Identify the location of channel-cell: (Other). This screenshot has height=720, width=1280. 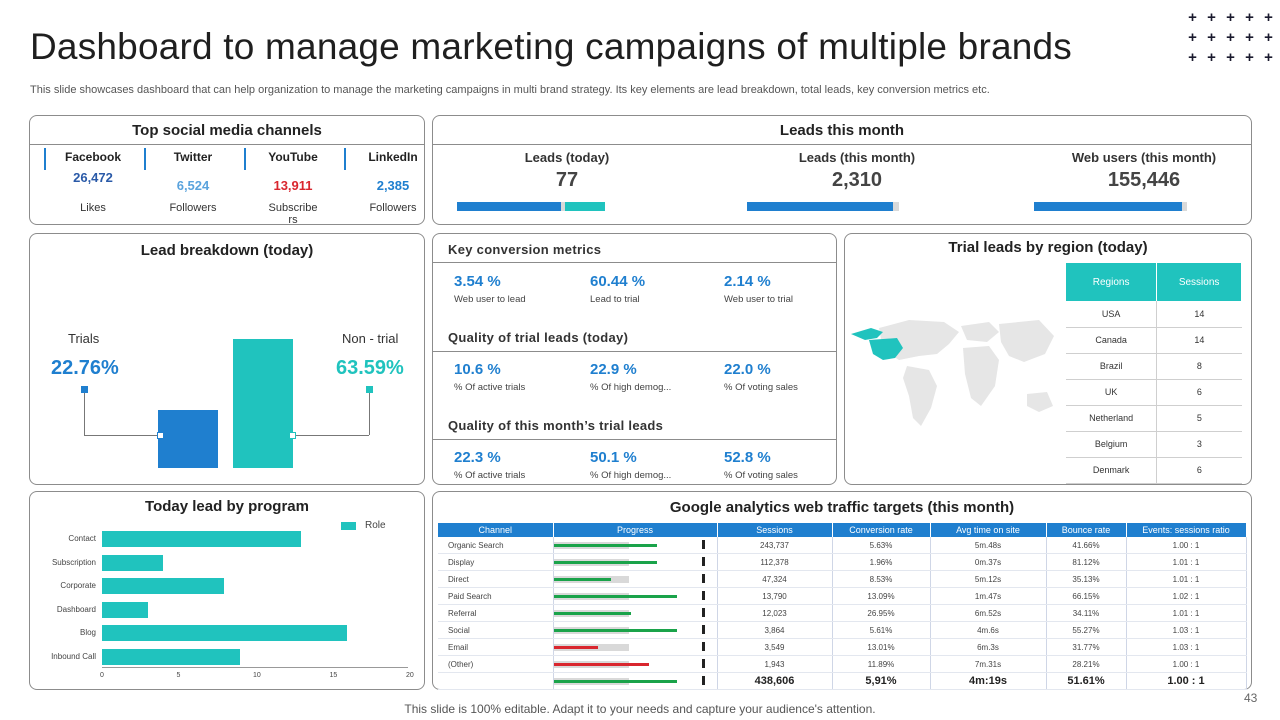
(496, 664).